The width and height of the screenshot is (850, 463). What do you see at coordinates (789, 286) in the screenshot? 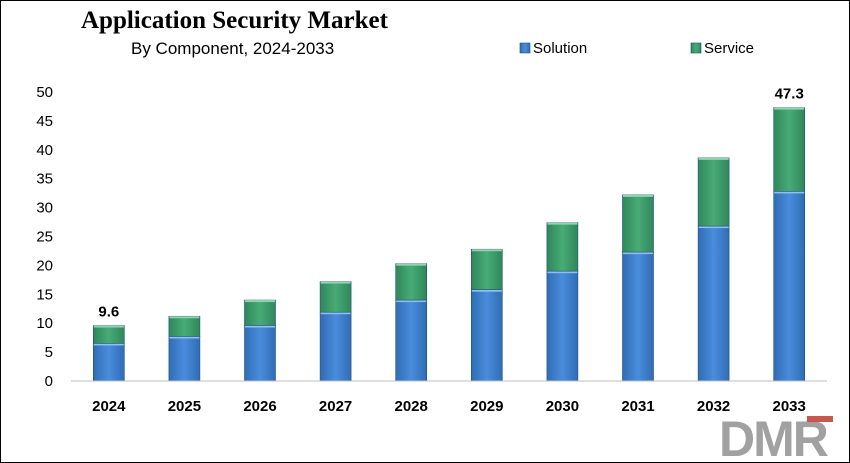
I see `bar-solution-2033` at bounding box center [789, 286].